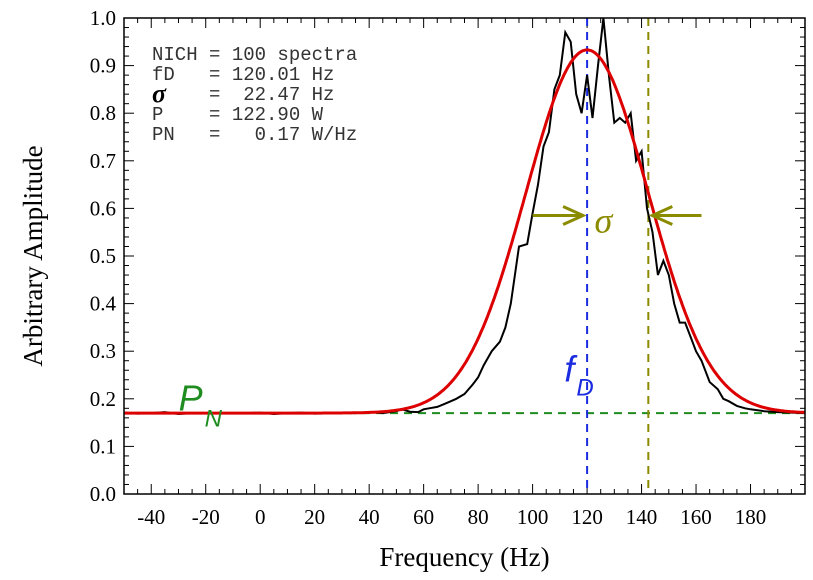 This screenshot has width=813, height=580. What do you see at coordinates (574, 215) in the screenshot?
I see `sigma-arrowhead-left` at bounding box center [574, 215].